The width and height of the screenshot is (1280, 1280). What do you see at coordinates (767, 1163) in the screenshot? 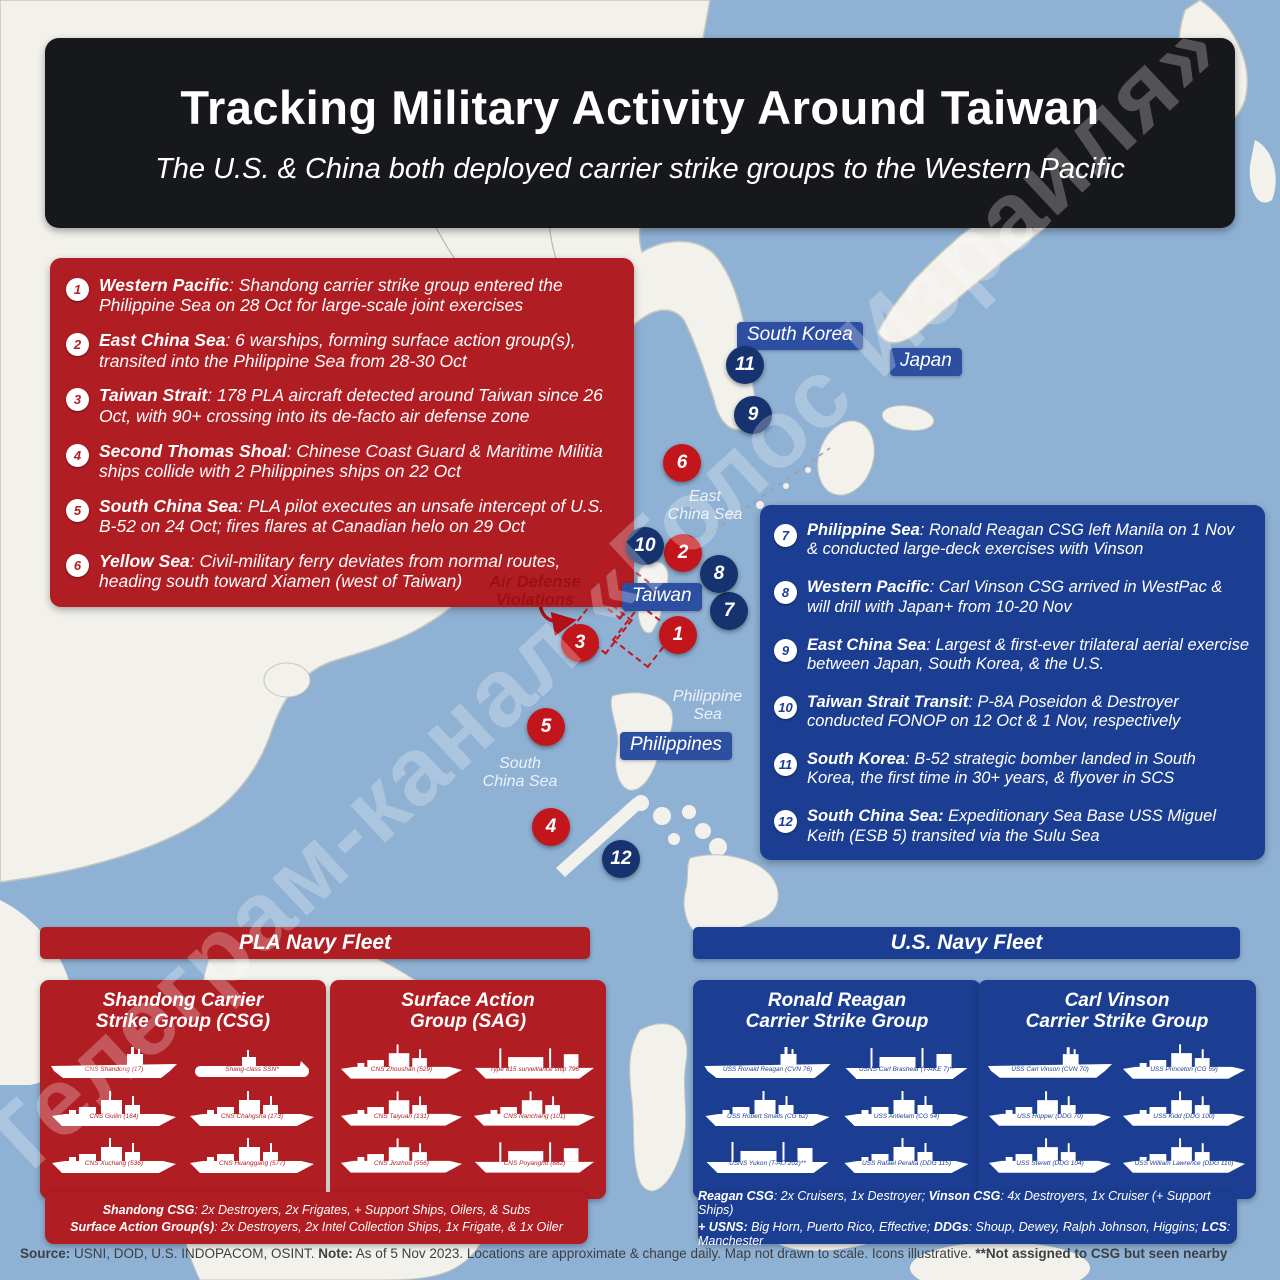
I see `ship-name: USNS Yukon (T-AO 202)**` at bounding box center [767, 1163].